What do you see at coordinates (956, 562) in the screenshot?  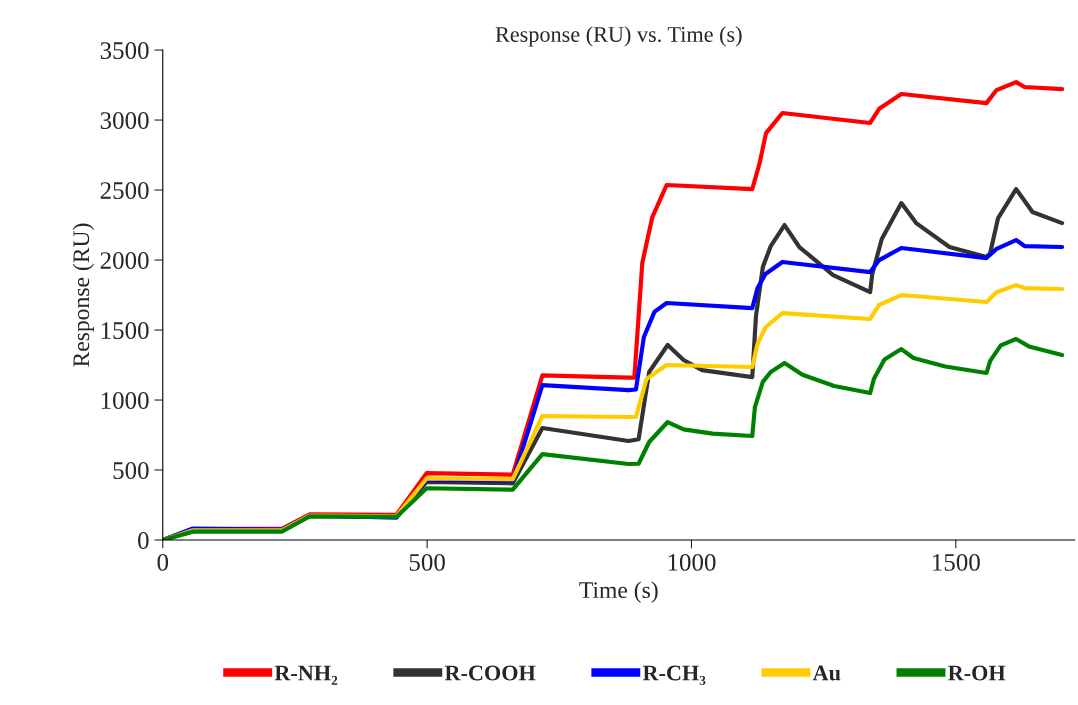 I see `x-tick-label: 1500` at bounding box center [956, 562].